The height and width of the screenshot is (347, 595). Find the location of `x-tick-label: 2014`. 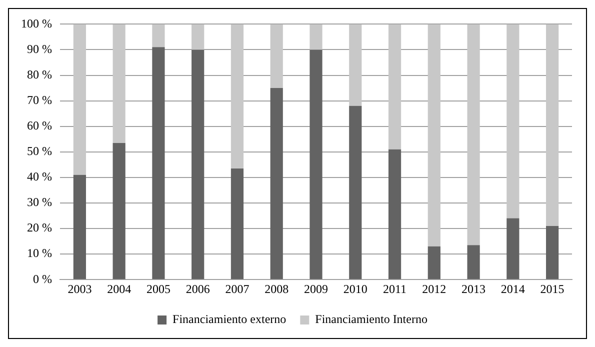

x-tick-label: 2014 is located at coordinates (512, 289).